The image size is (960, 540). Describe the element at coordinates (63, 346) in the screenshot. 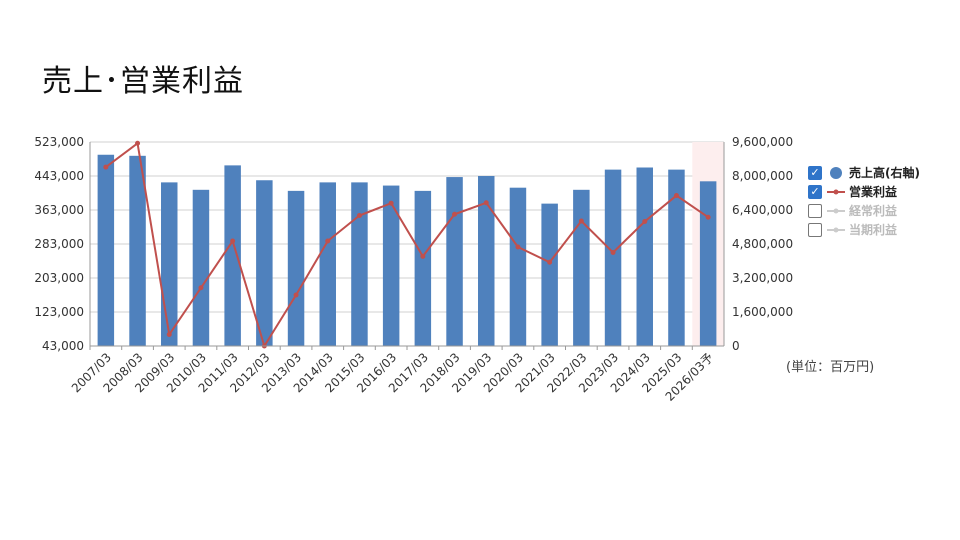

I see `y-left-tick-label: 43,000` at that location.